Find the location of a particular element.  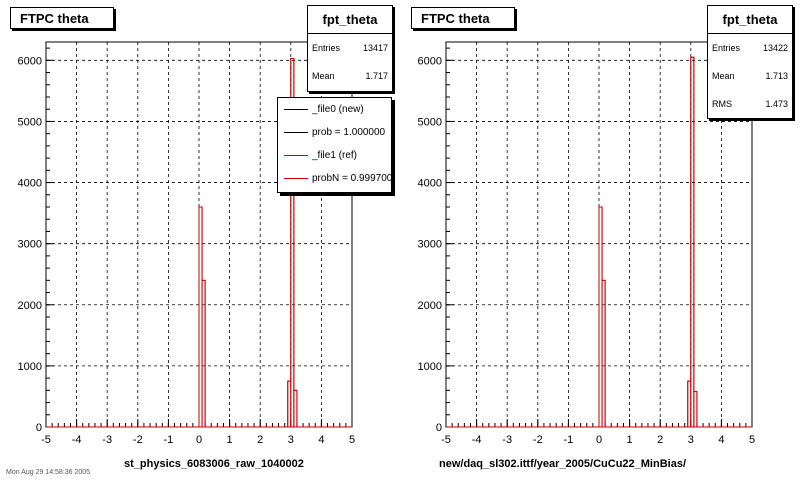

legend-label: _file0 (new) is located at coordinates (338, 109).